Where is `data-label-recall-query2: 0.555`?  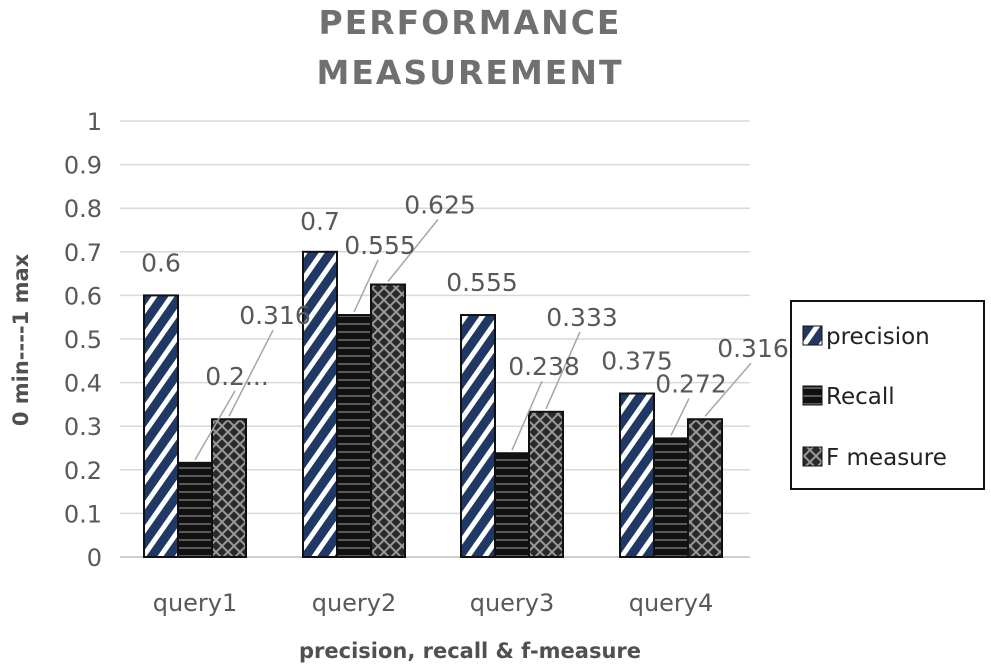
data-label-recall-query2: 0.555 is located at coordinates (380, 245).